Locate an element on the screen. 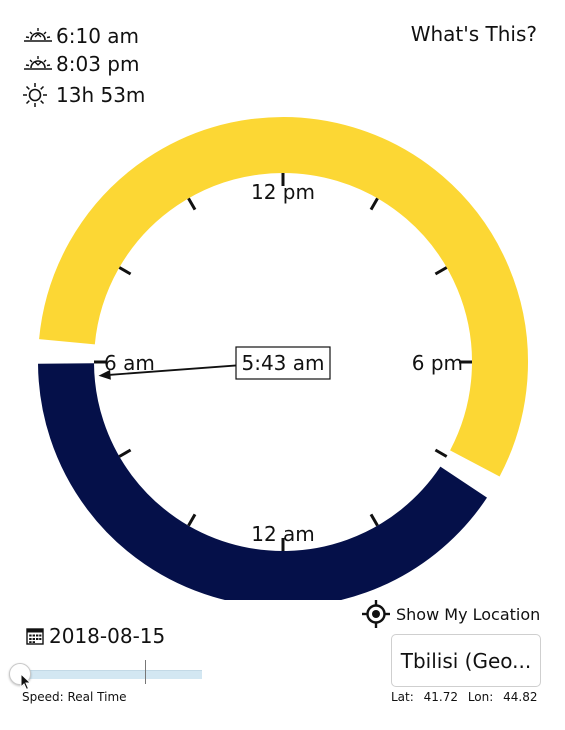 The height and width of the screenshot is (730, 565). date-picker: 2018-08-15 is located at coordinates (95, 636).